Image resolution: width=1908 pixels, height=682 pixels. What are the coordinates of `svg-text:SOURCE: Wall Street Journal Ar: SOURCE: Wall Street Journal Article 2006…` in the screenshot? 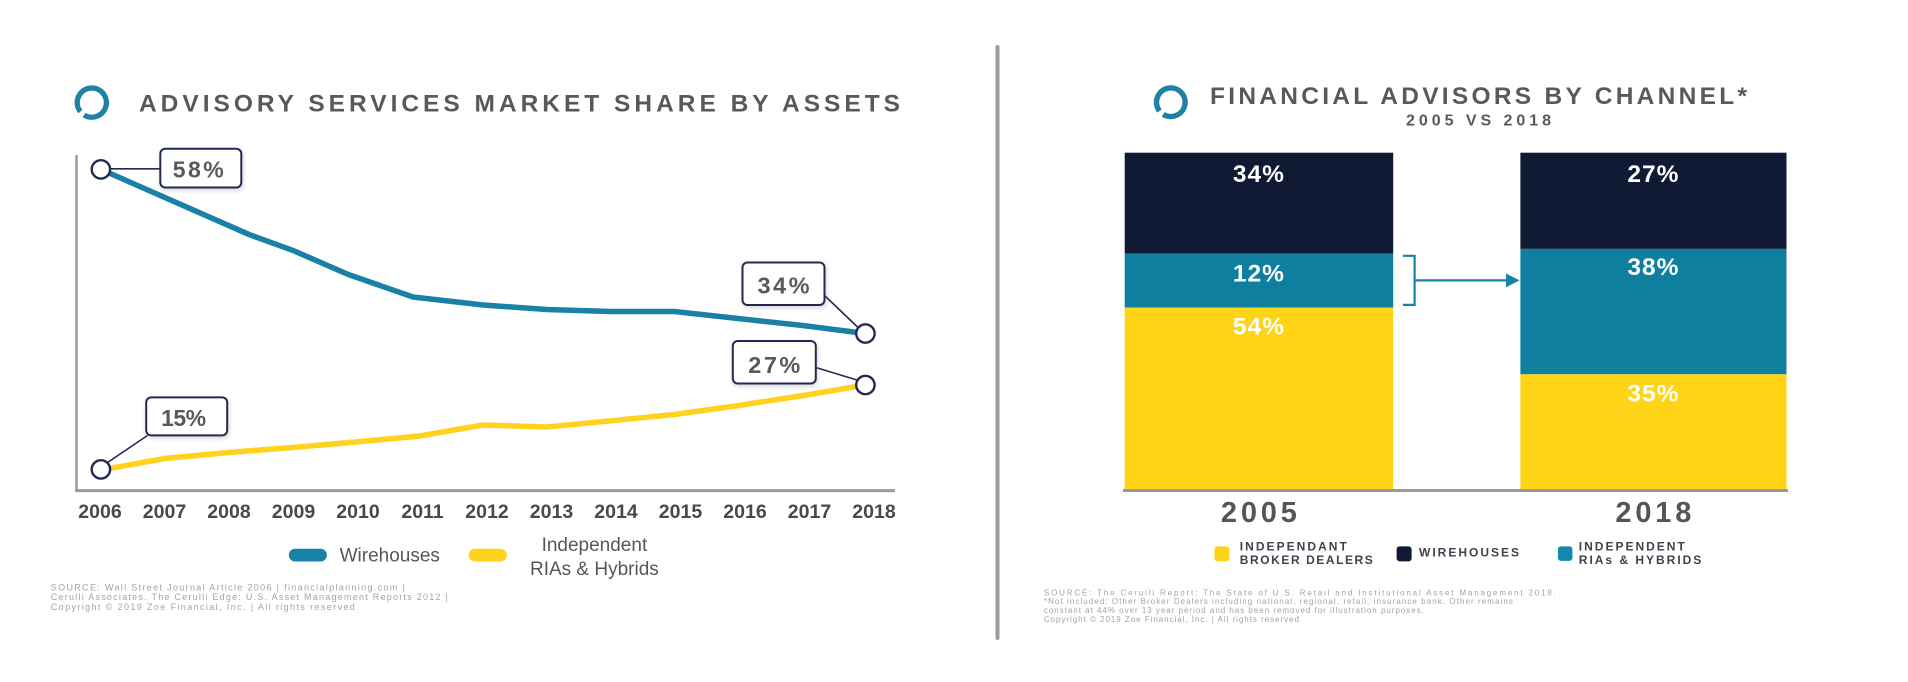 It's located at (228, 588).